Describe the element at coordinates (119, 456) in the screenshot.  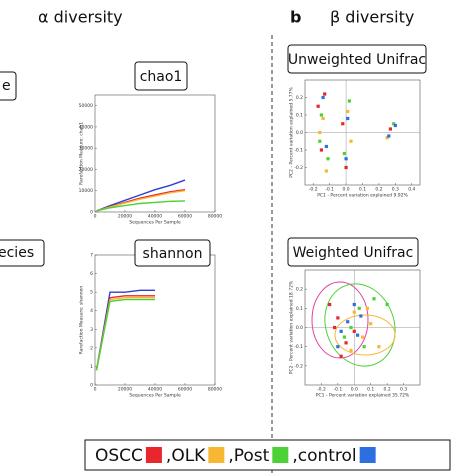
I see `legend-label: OSCC` at that location.